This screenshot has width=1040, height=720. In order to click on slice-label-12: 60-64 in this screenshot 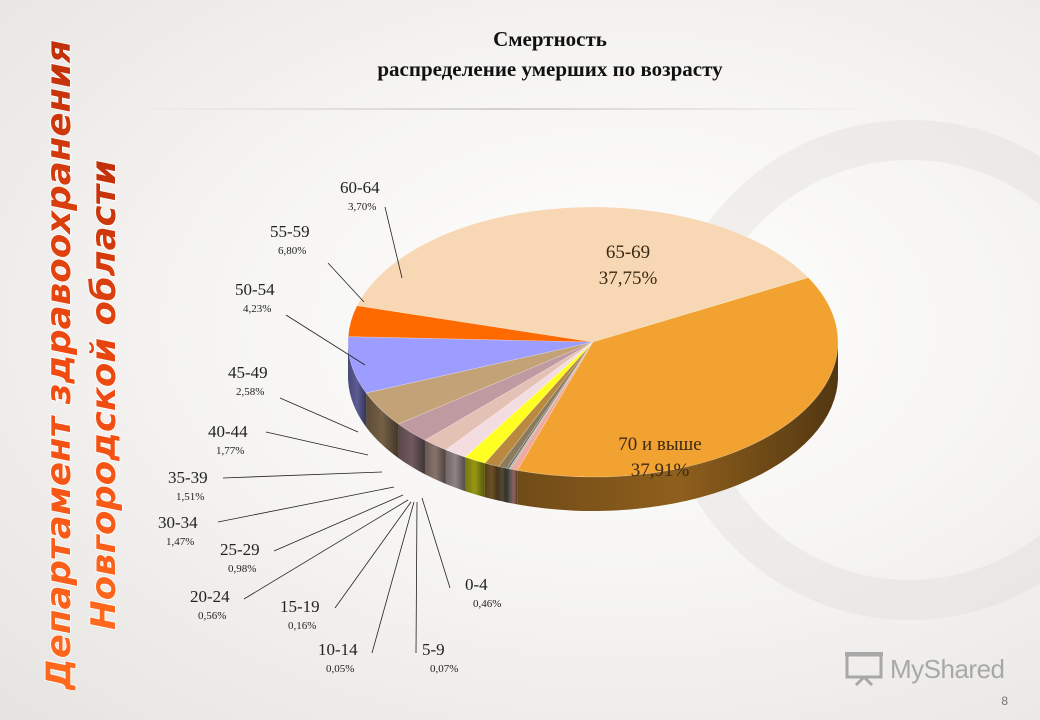, I will do `click(360, 187)`.